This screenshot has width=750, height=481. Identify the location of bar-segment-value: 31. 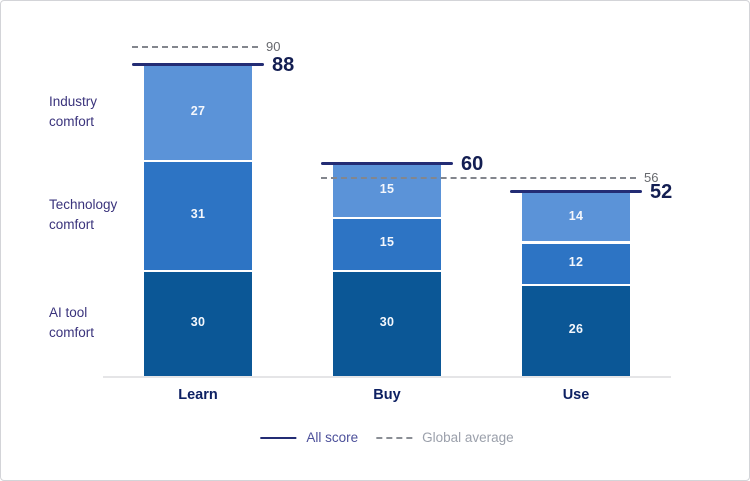
(198, 213).